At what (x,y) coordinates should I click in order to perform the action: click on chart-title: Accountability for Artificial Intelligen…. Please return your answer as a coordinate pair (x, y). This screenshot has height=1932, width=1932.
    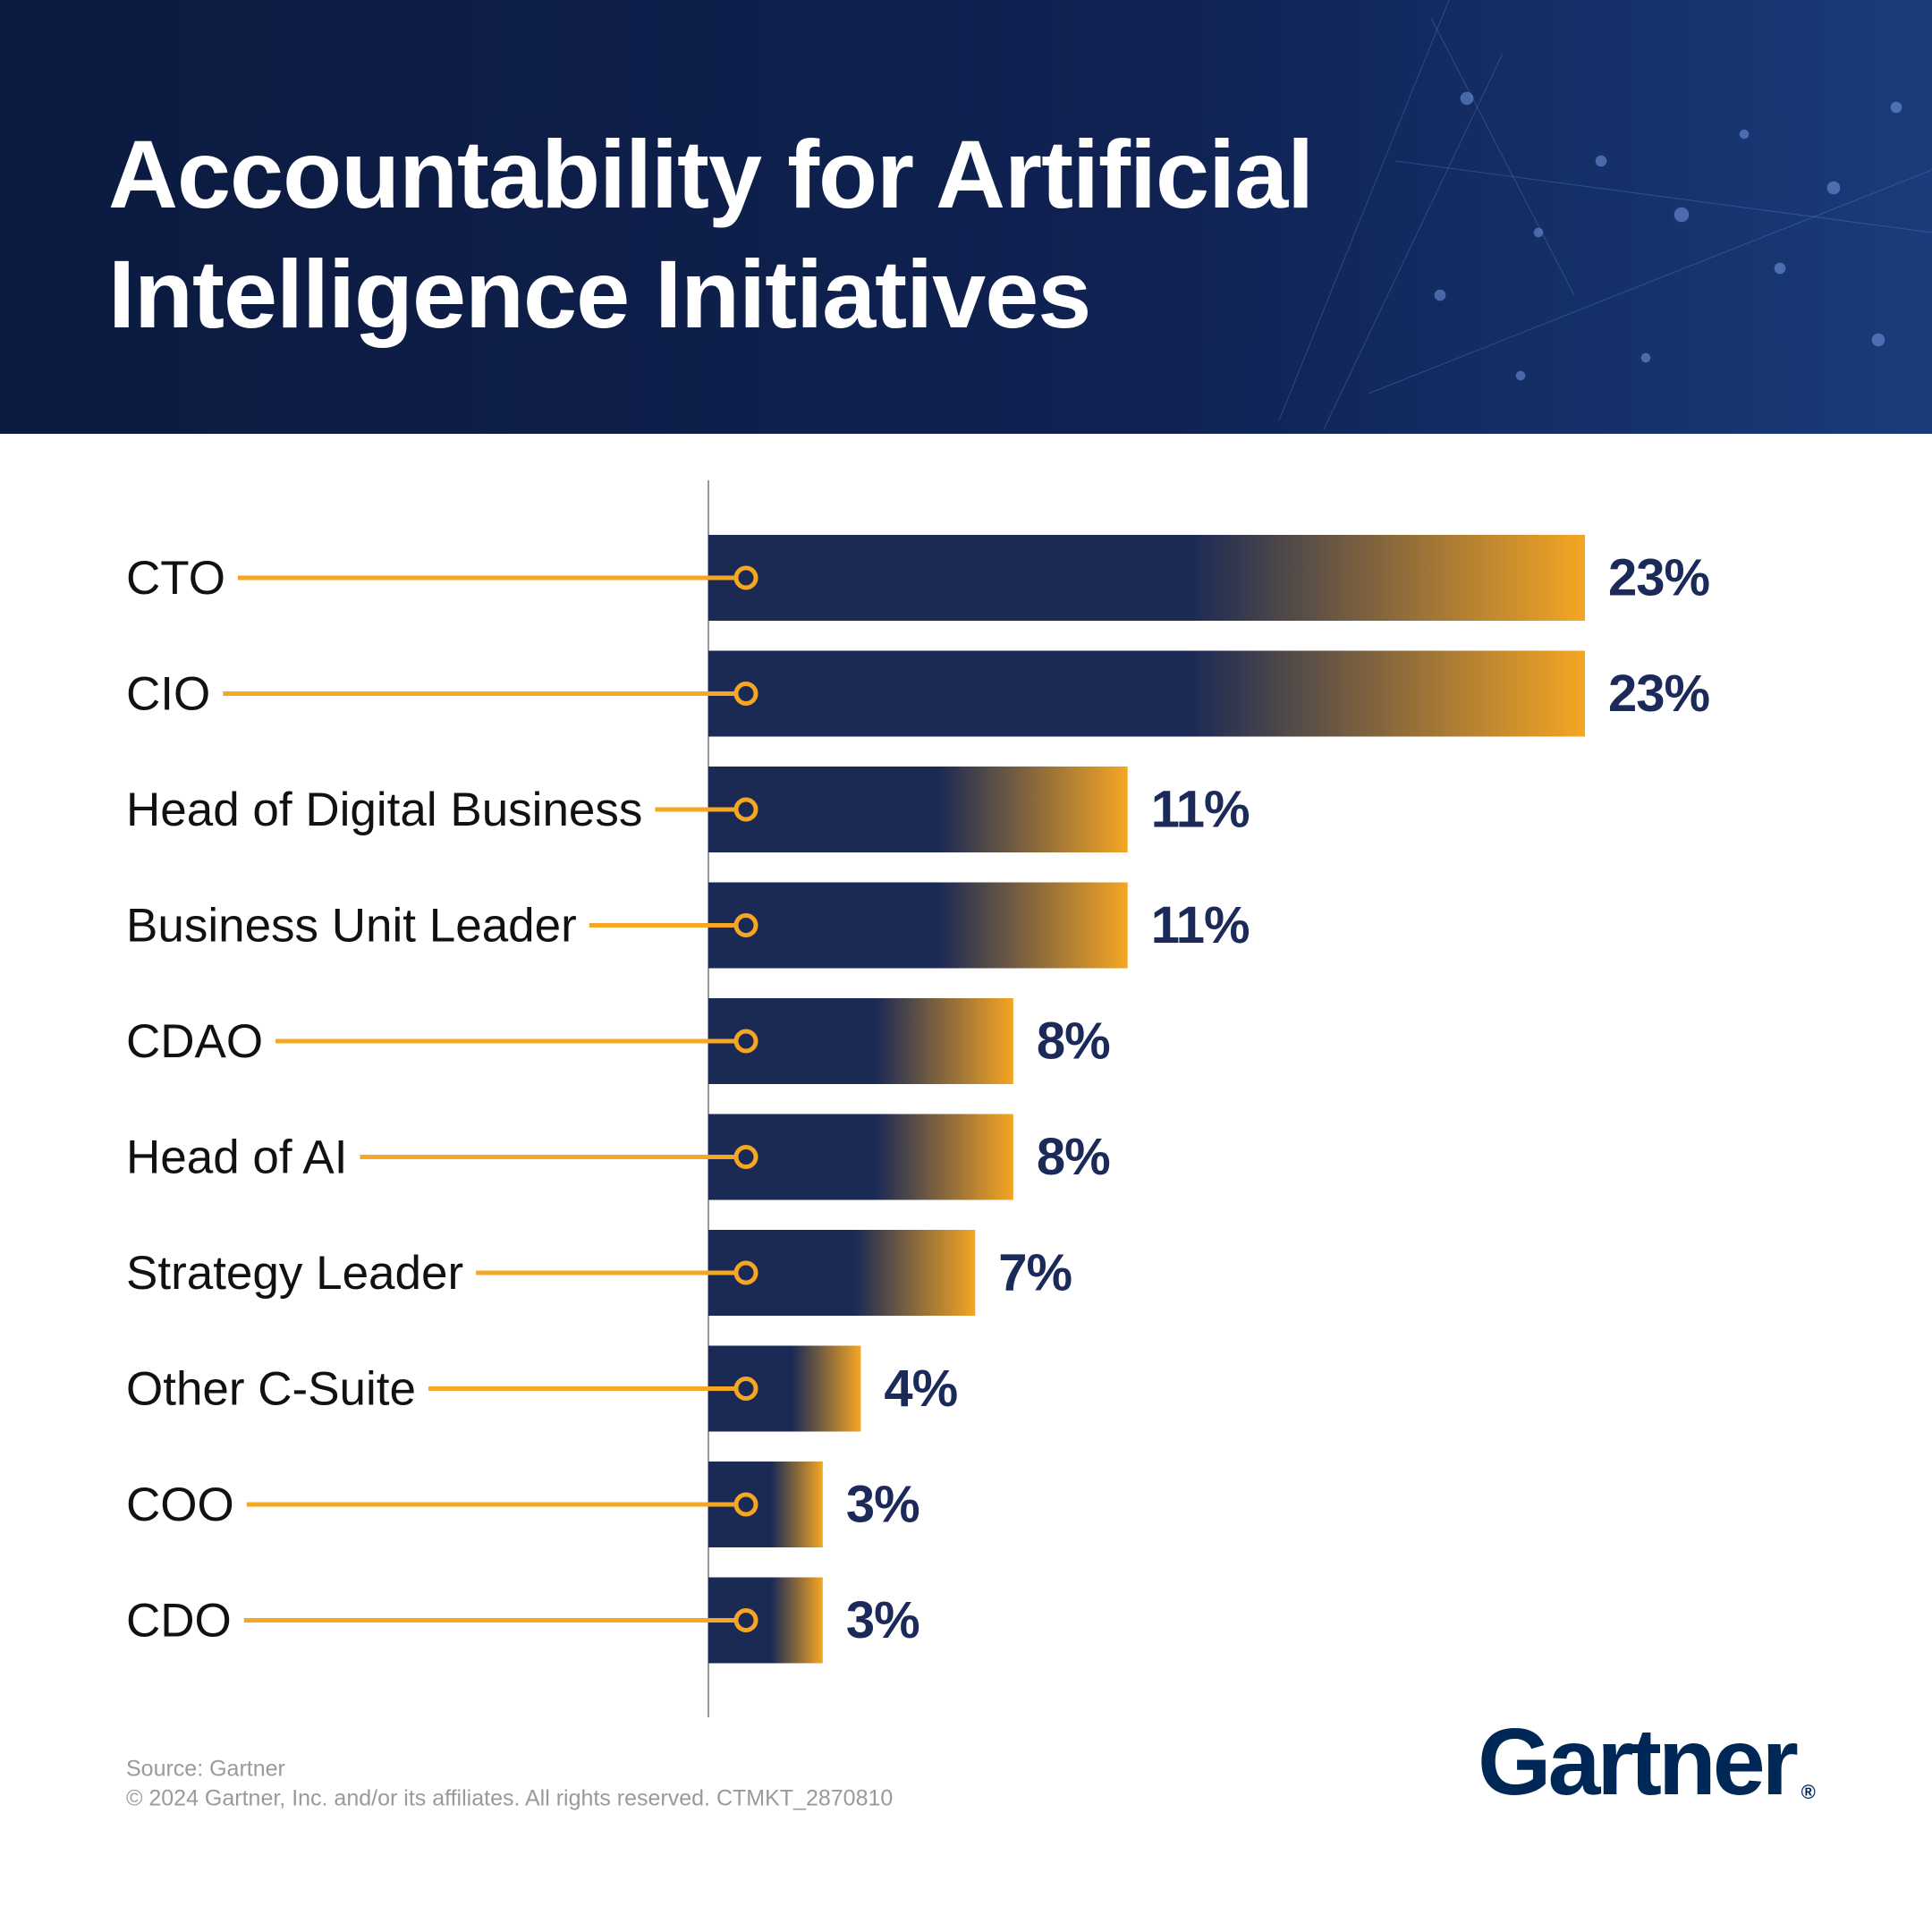
    Looking at the image, I should click on (711, 234).